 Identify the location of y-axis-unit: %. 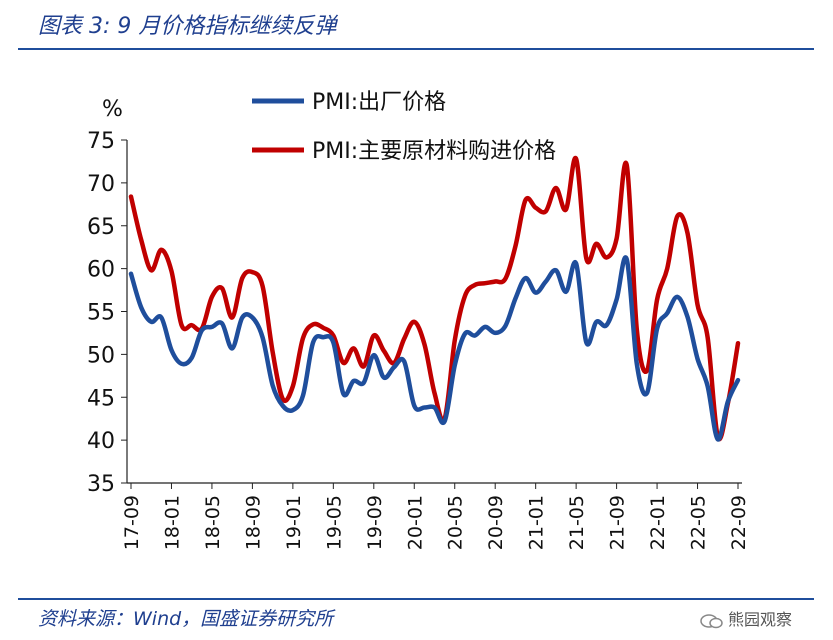
(112, 109).